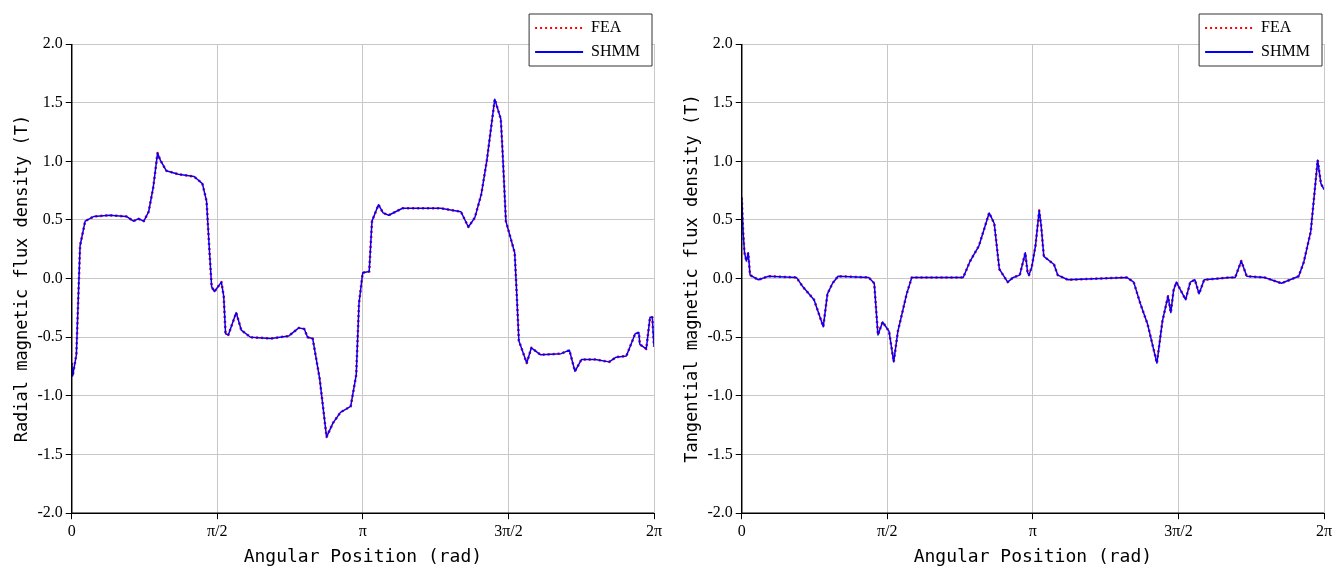 This screenshot has width=1340, height=574. I want to click on y-axis-title: Radial magnetic flux density (T), so click(20, 278).